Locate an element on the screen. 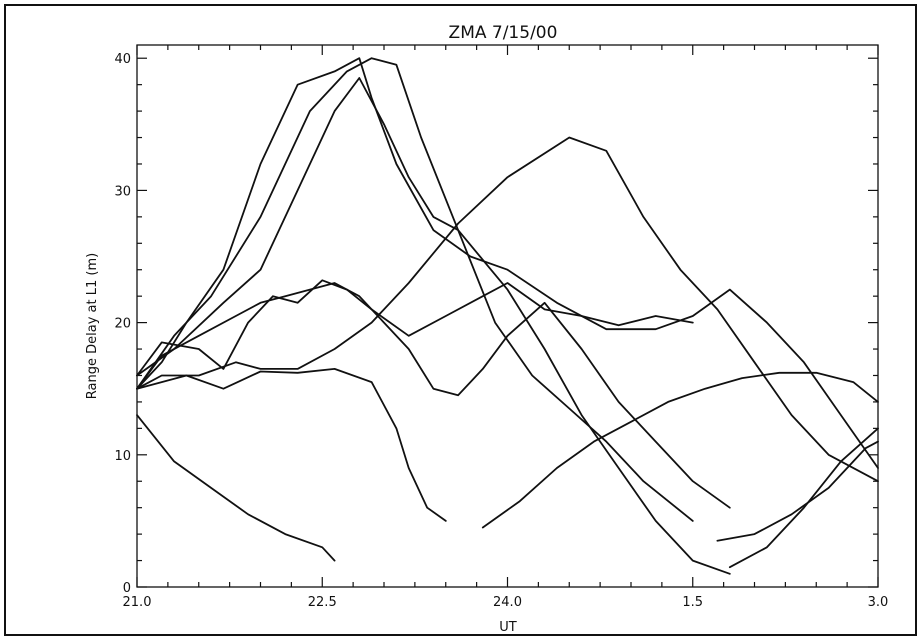 The height and width of the screenshot is (640, 921). x-tick-label: 21.0 is located at coordinates (137, 602).